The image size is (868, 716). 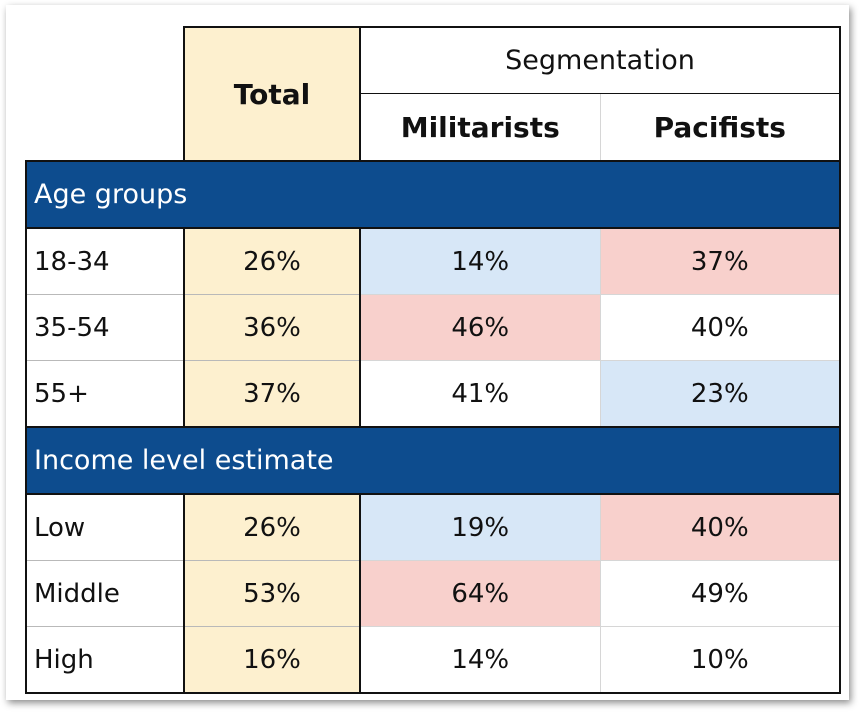 What do you see at coordinates (272, 593) in the screenshot?
I see `total-value: 53%` at bounding box center [272, 593].